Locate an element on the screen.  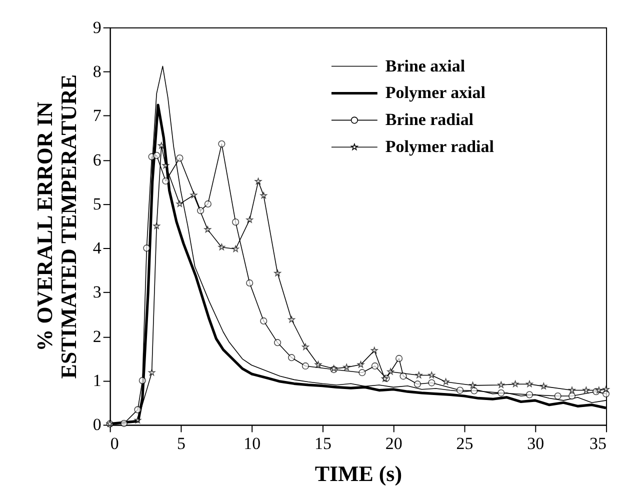
y-tick-label: 9 is located at coordinates (97, 27).